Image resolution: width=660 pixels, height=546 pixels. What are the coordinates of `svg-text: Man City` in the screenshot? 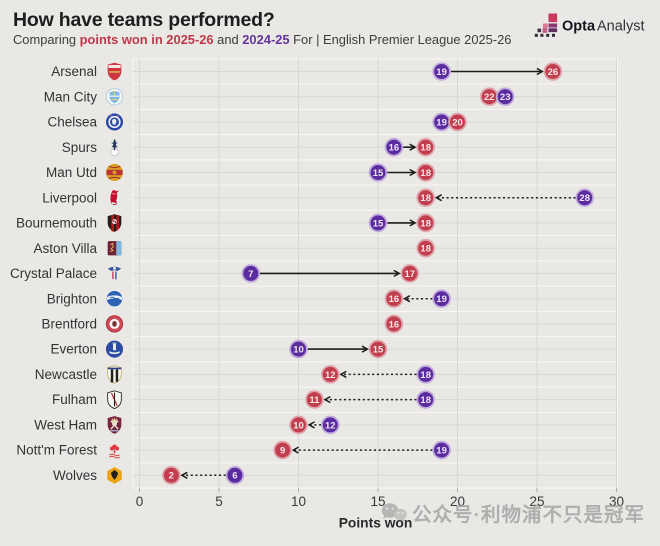 It's located at (71, 96).